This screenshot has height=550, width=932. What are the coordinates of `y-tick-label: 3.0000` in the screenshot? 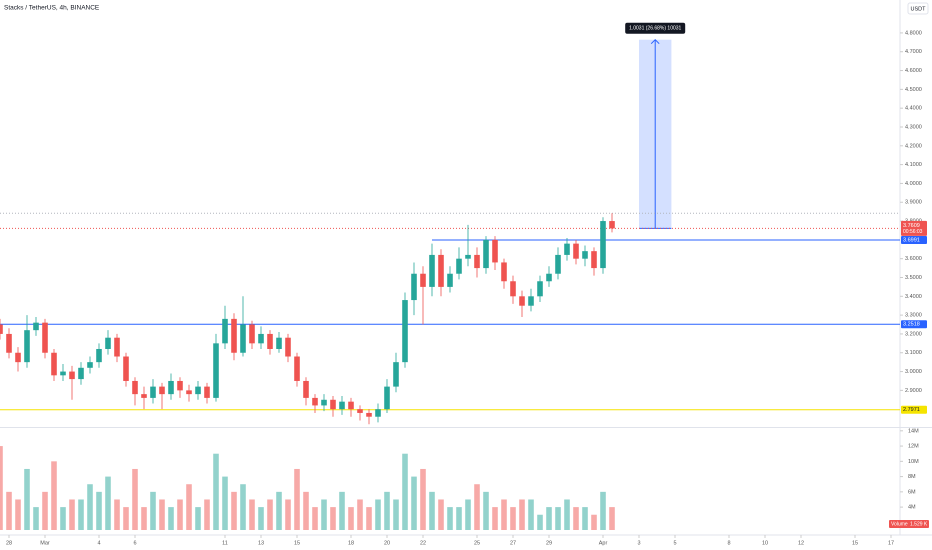 It's located at (913, 372).